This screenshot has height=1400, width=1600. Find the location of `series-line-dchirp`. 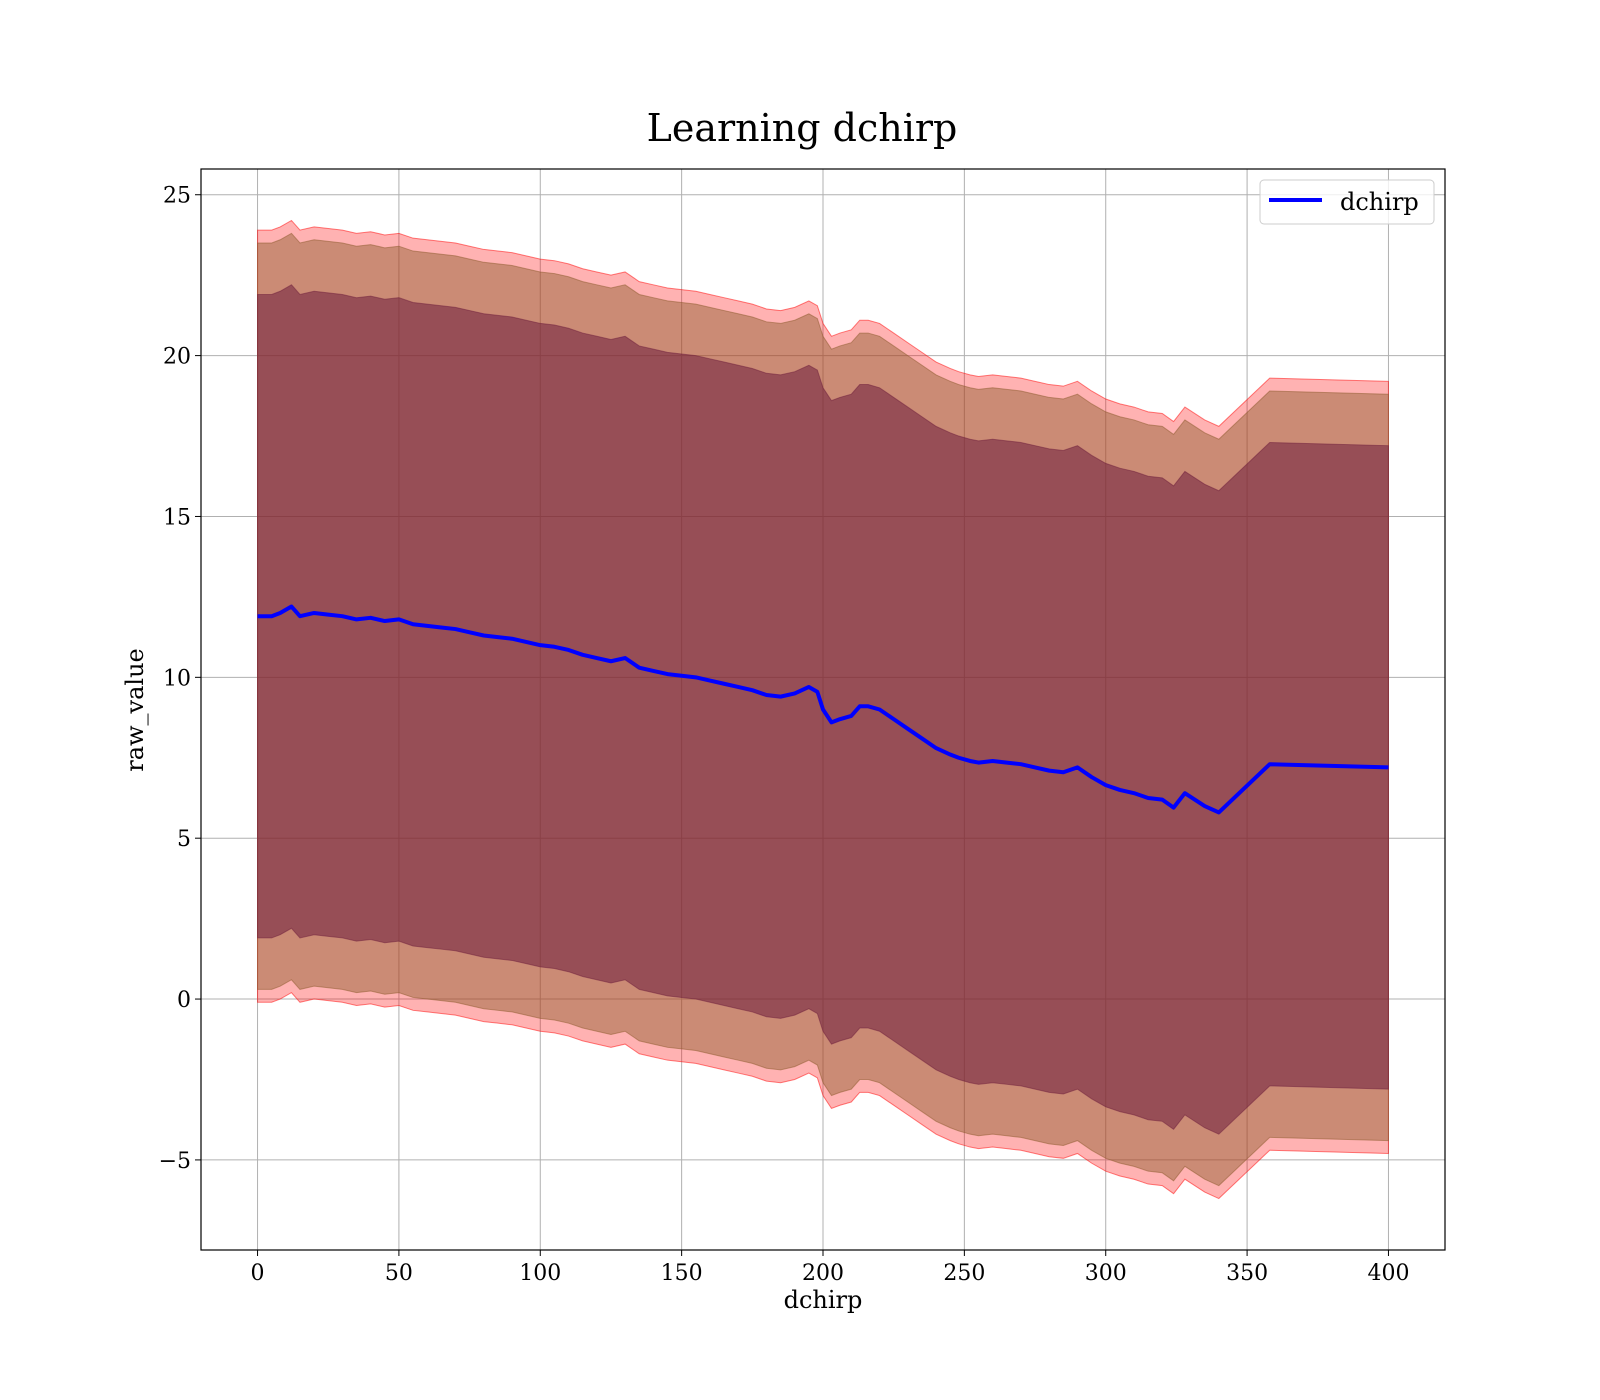

series-line-dchirp is located at coordinates (823, 709).